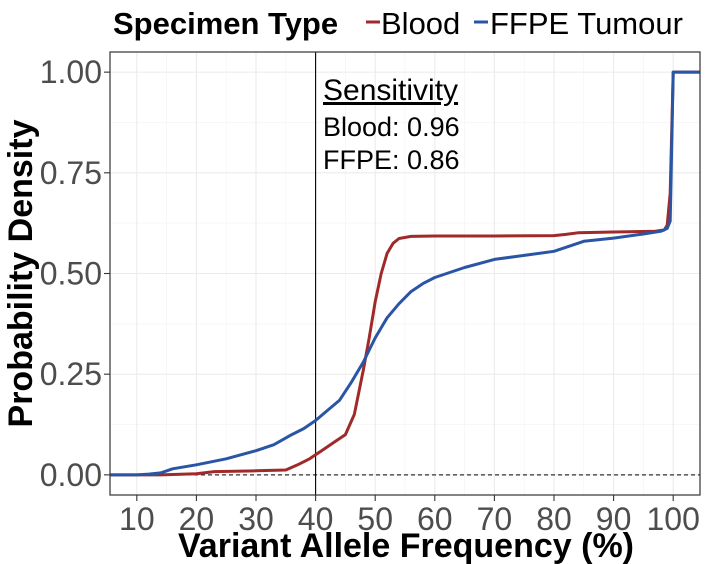 Image resolution: width=705 pixels, height=564 pixels. What do you see at coordinates (375, 519) in the screenshot?
I see `x-tick-label: 50` at bounding box center [375, 519].